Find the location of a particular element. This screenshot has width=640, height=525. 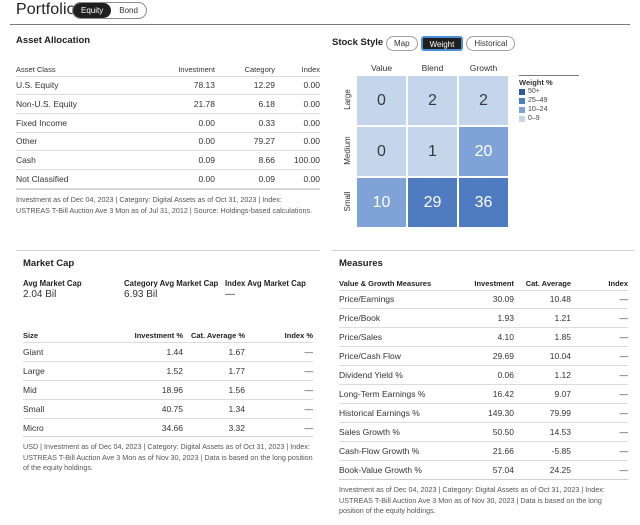

row-large: Large is located at coordinates (347, 99).